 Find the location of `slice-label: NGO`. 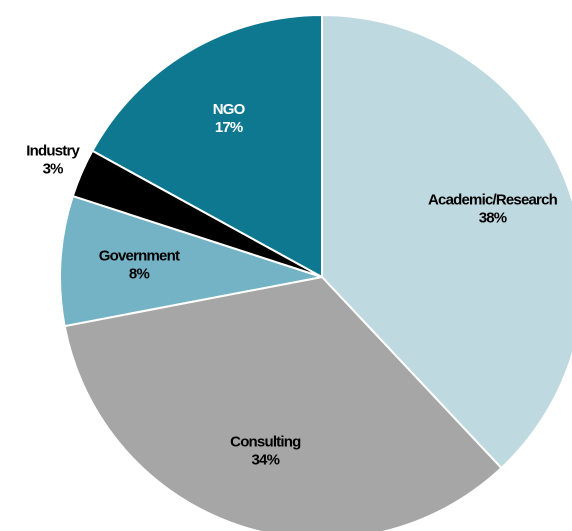

slice-label: NGO is located at coordinates (229, 109).